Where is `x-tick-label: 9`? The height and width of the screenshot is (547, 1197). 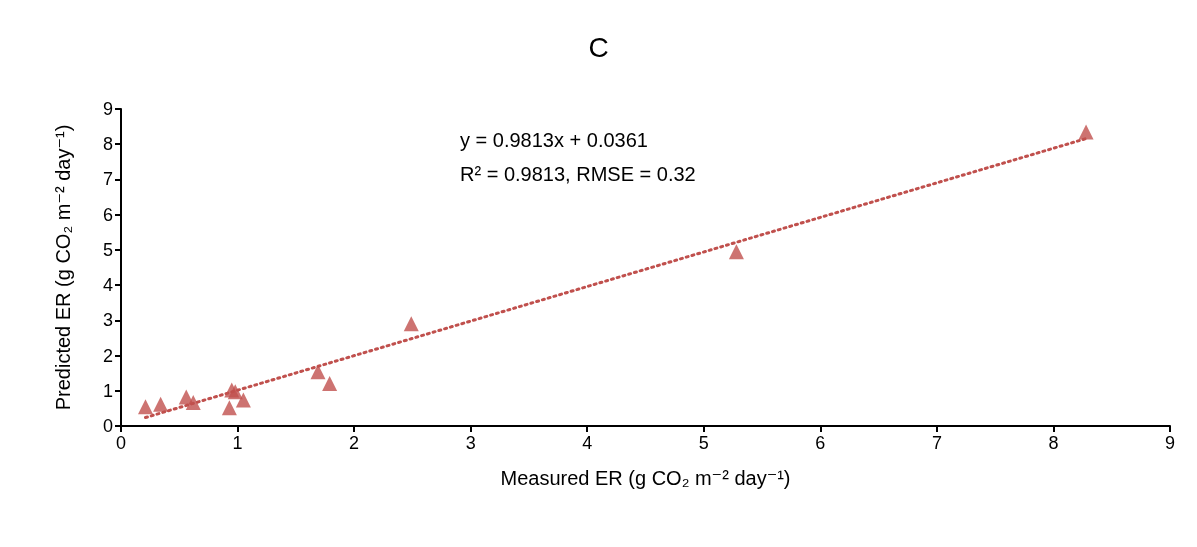
x-tick-label: 9 is located at coordinates (1170, 443).